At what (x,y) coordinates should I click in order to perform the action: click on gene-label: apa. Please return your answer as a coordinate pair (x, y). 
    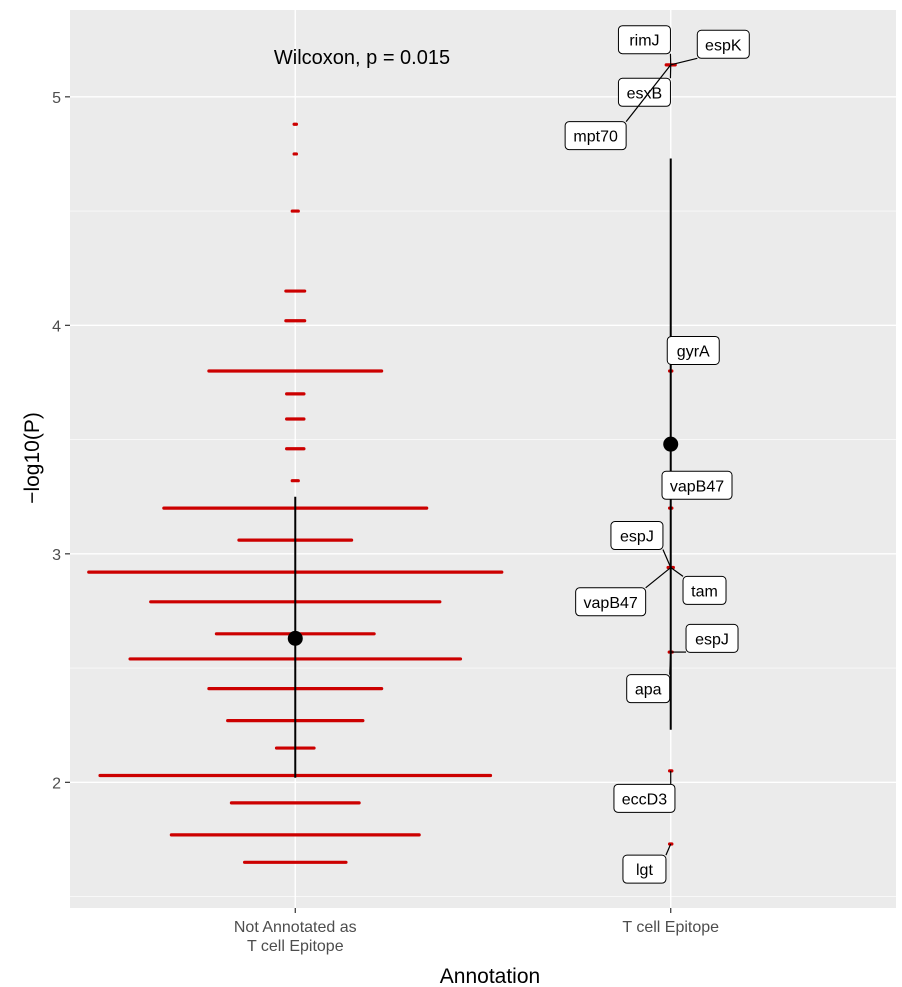
    Looking at the image, I should click on (648, 690).